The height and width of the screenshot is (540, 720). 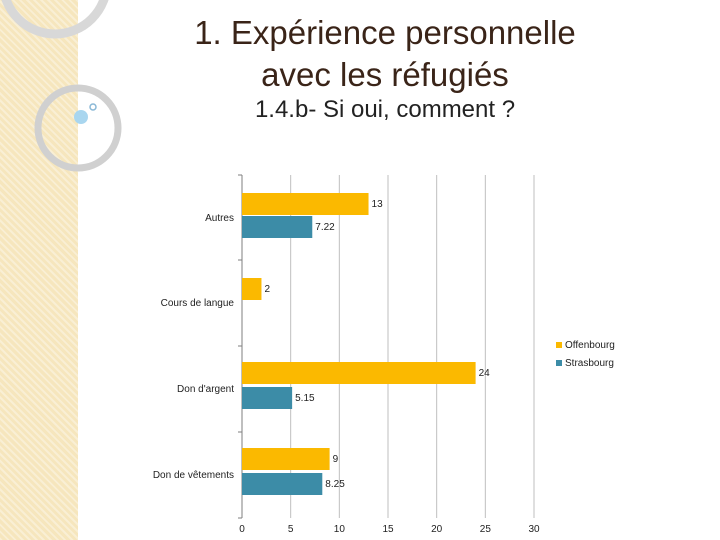 I want to click on category-label: Don d'argent, so click(x=205, y=389).